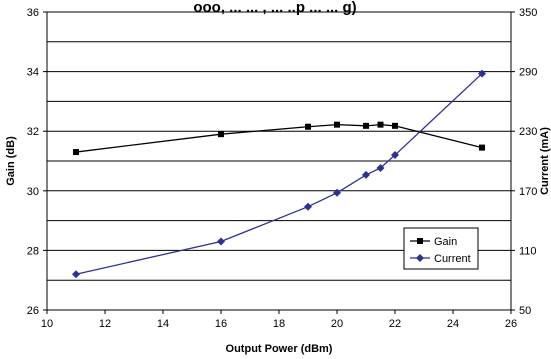  I want to click on y2-tick-label: 110, so click(528, 251).